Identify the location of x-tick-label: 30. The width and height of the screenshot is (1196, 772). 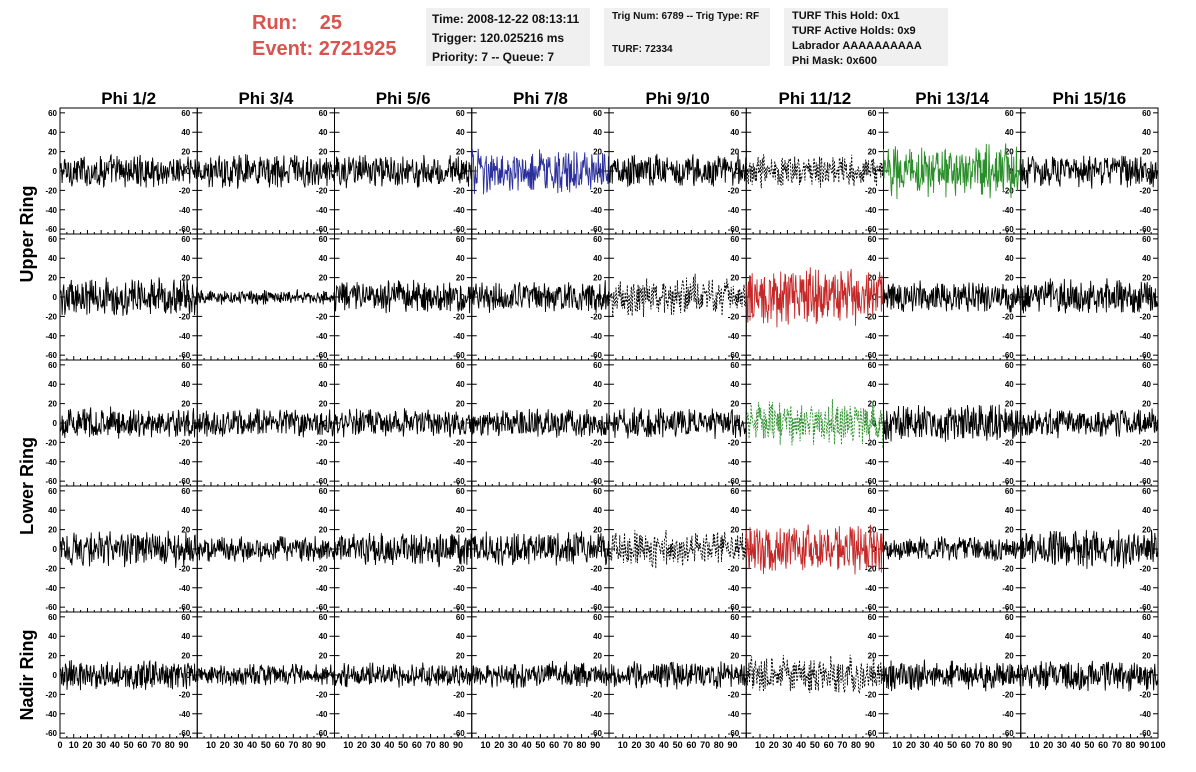
(238, 745).